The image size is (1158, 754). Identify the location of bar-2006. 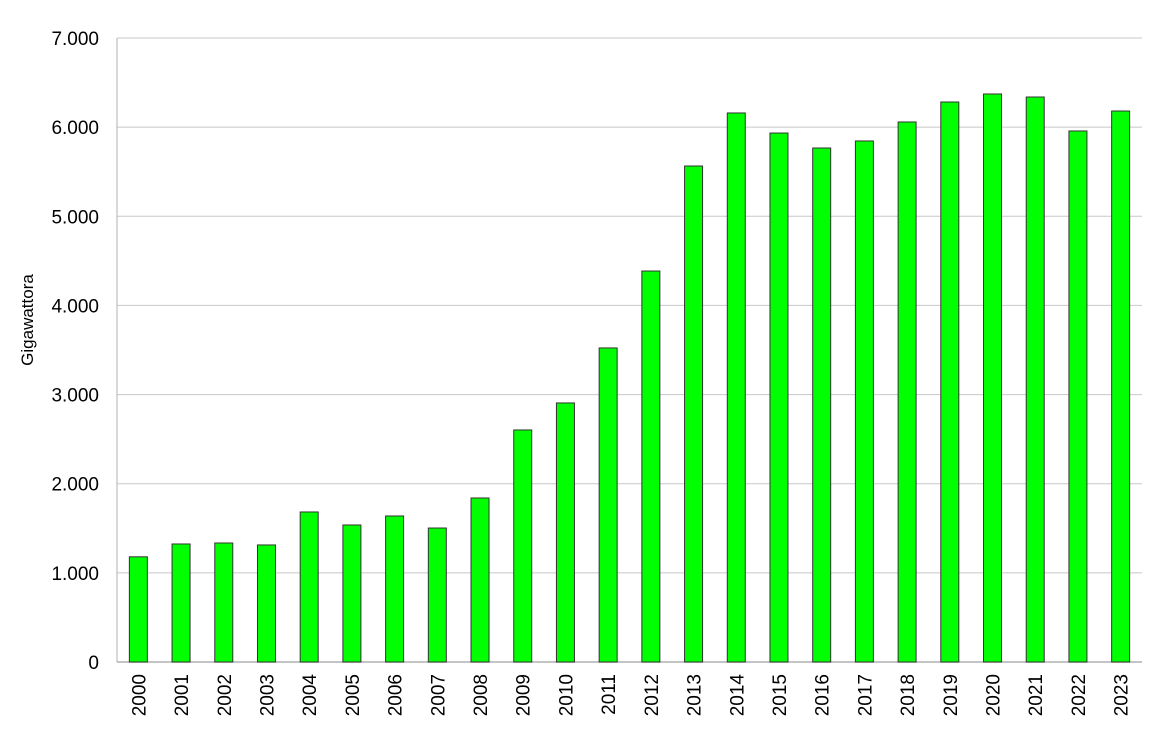
(395, 589).